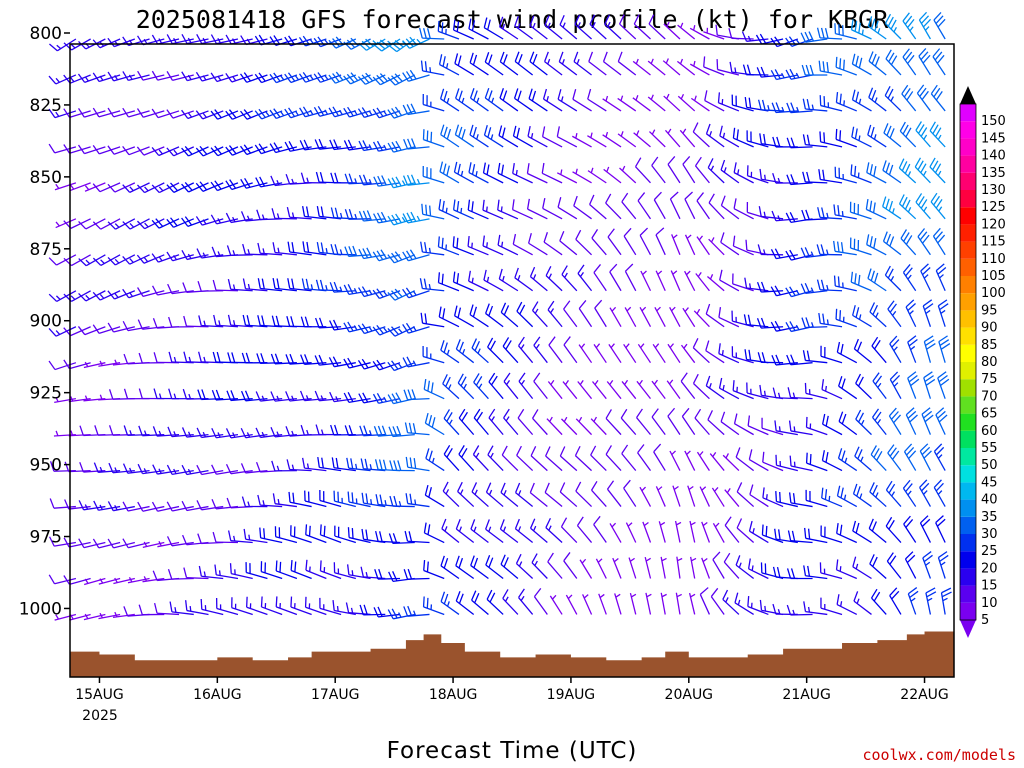 The width and height of the screenshot is (1024, 768). What do you see at coordinates (989, 586) in the screenshot?
I see `color-scale-label: 15` at bounding box center [989, 586].